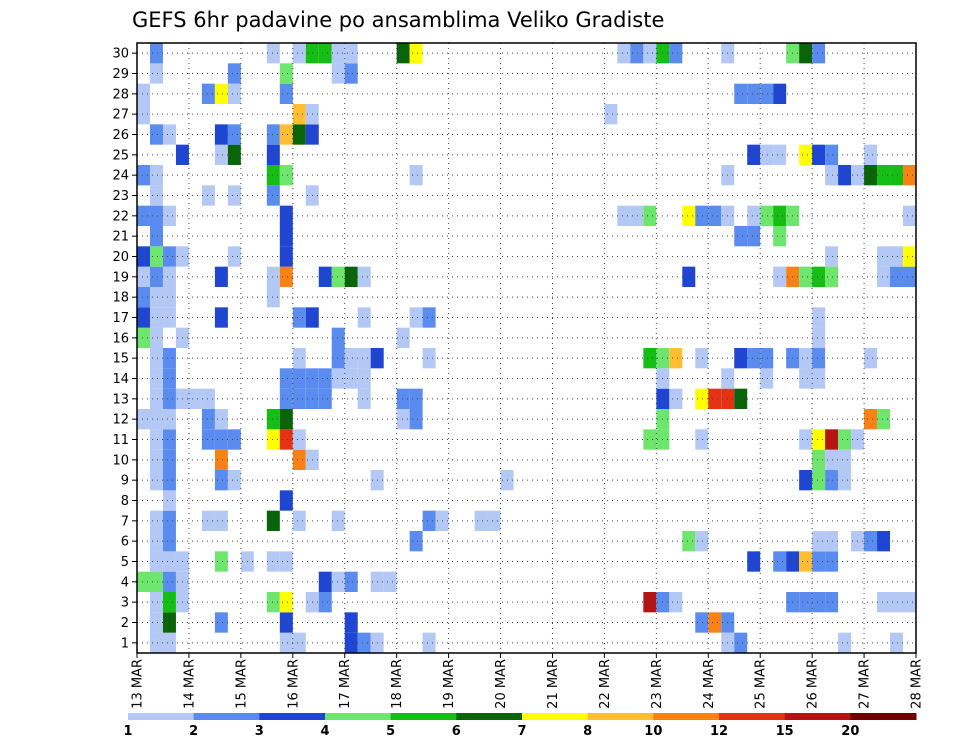 This screenshot has width=960, height=742. What do you see at coordinates (125, 603) in the screenshot?
I see `y-tick-label: 3` at bounding box center [125, 603].